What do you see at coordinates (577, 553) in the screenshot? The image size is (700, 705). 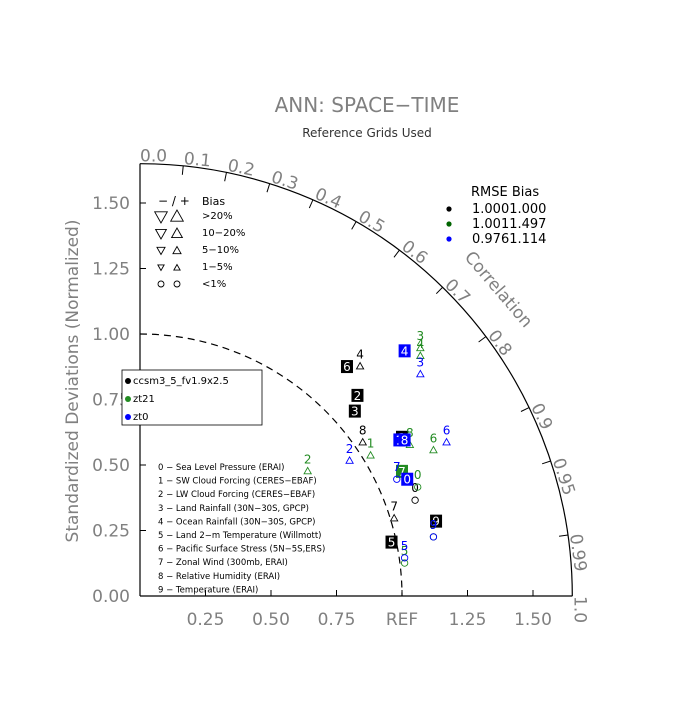 I see `correlation-tick-label: 0.99` at bounding box center [577, 553].